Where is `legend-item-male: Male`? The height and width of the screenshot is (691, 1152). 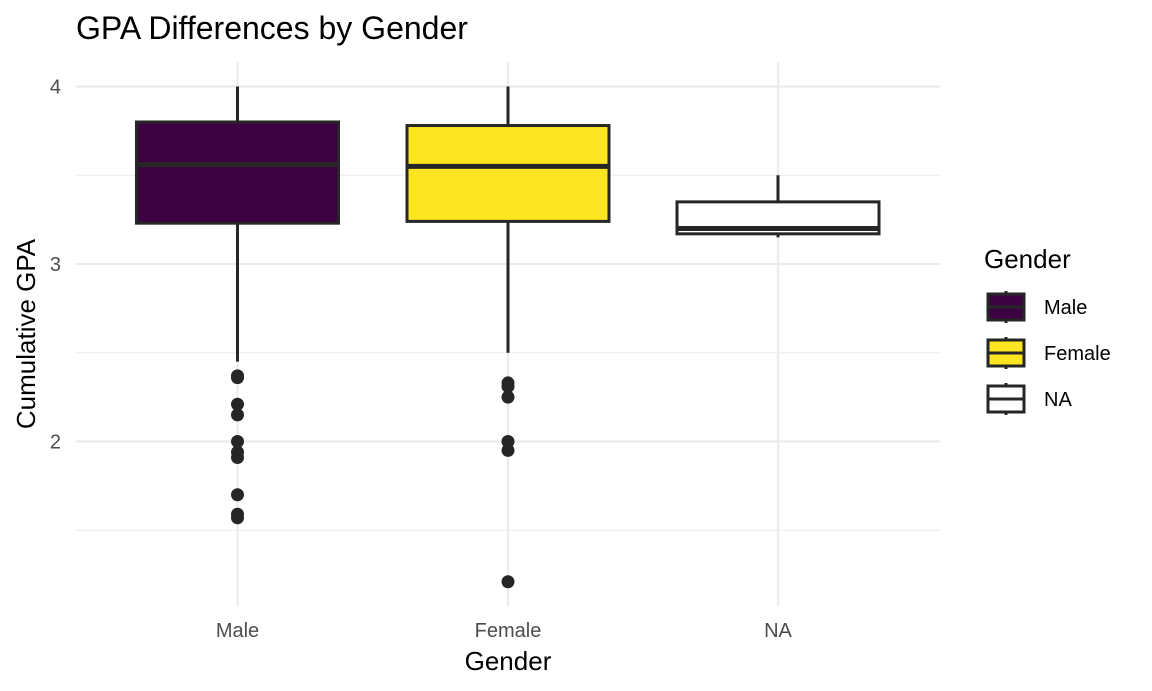 legend-item-male: Male is located at coordinates (1036, 307).